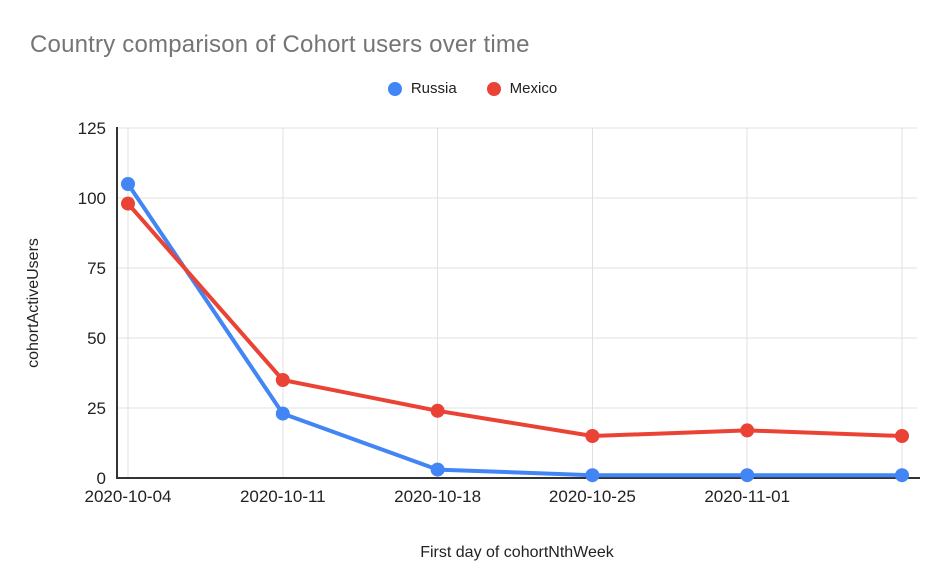 The image size is (945, 584). What do you see at coordinates (96, 268) in the screenshot?
I see `y-tick-label: 75` at bounding box center [96, 268].